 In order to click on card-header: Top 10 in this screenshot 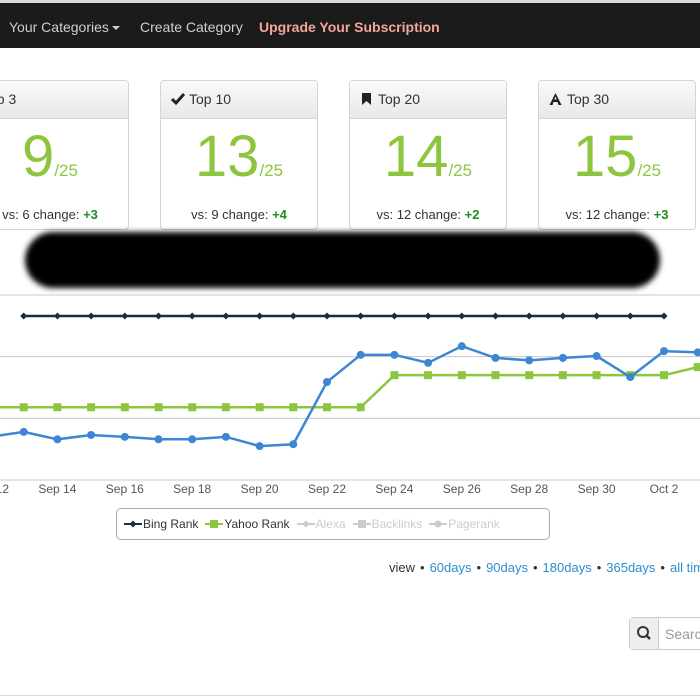, I will do `click(239, 100)`.